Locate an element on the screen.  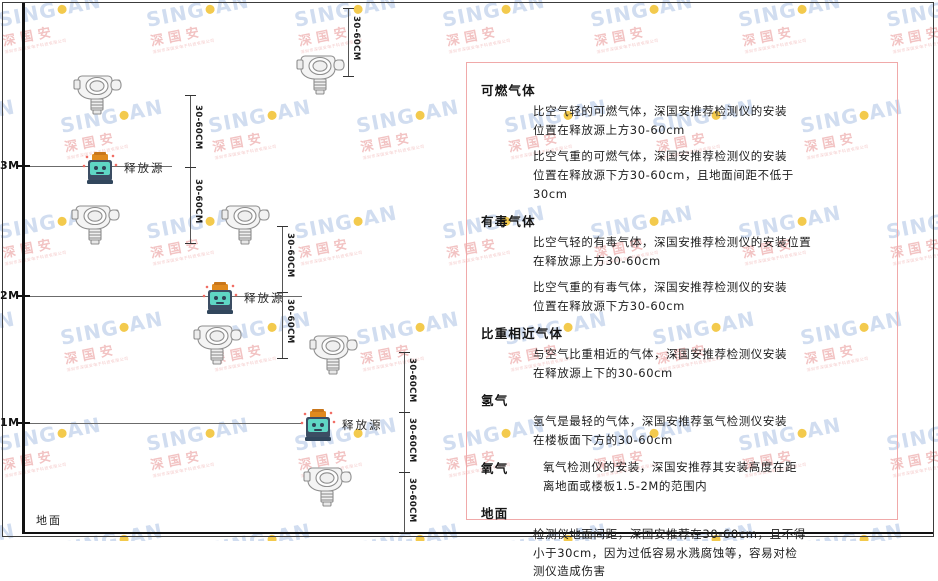
ground-line is located at coordinates (478, 533).